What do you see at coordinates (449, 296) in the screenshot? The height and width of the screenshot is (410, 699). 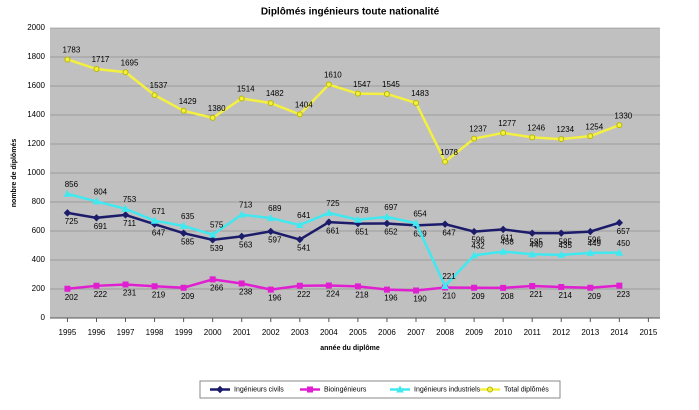 I see `data-label: 210` at bounding box center [449, 296].